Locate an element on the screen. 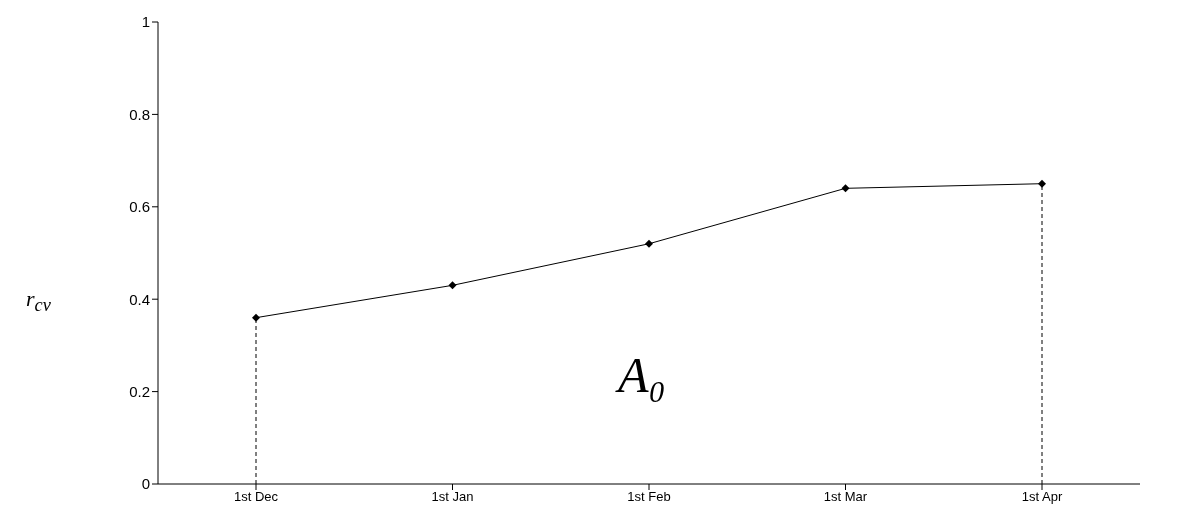 Image resolution: width=1186 pixels, height=527 pixels. y-tick-label: 1 is located at coordinates (145, 22).